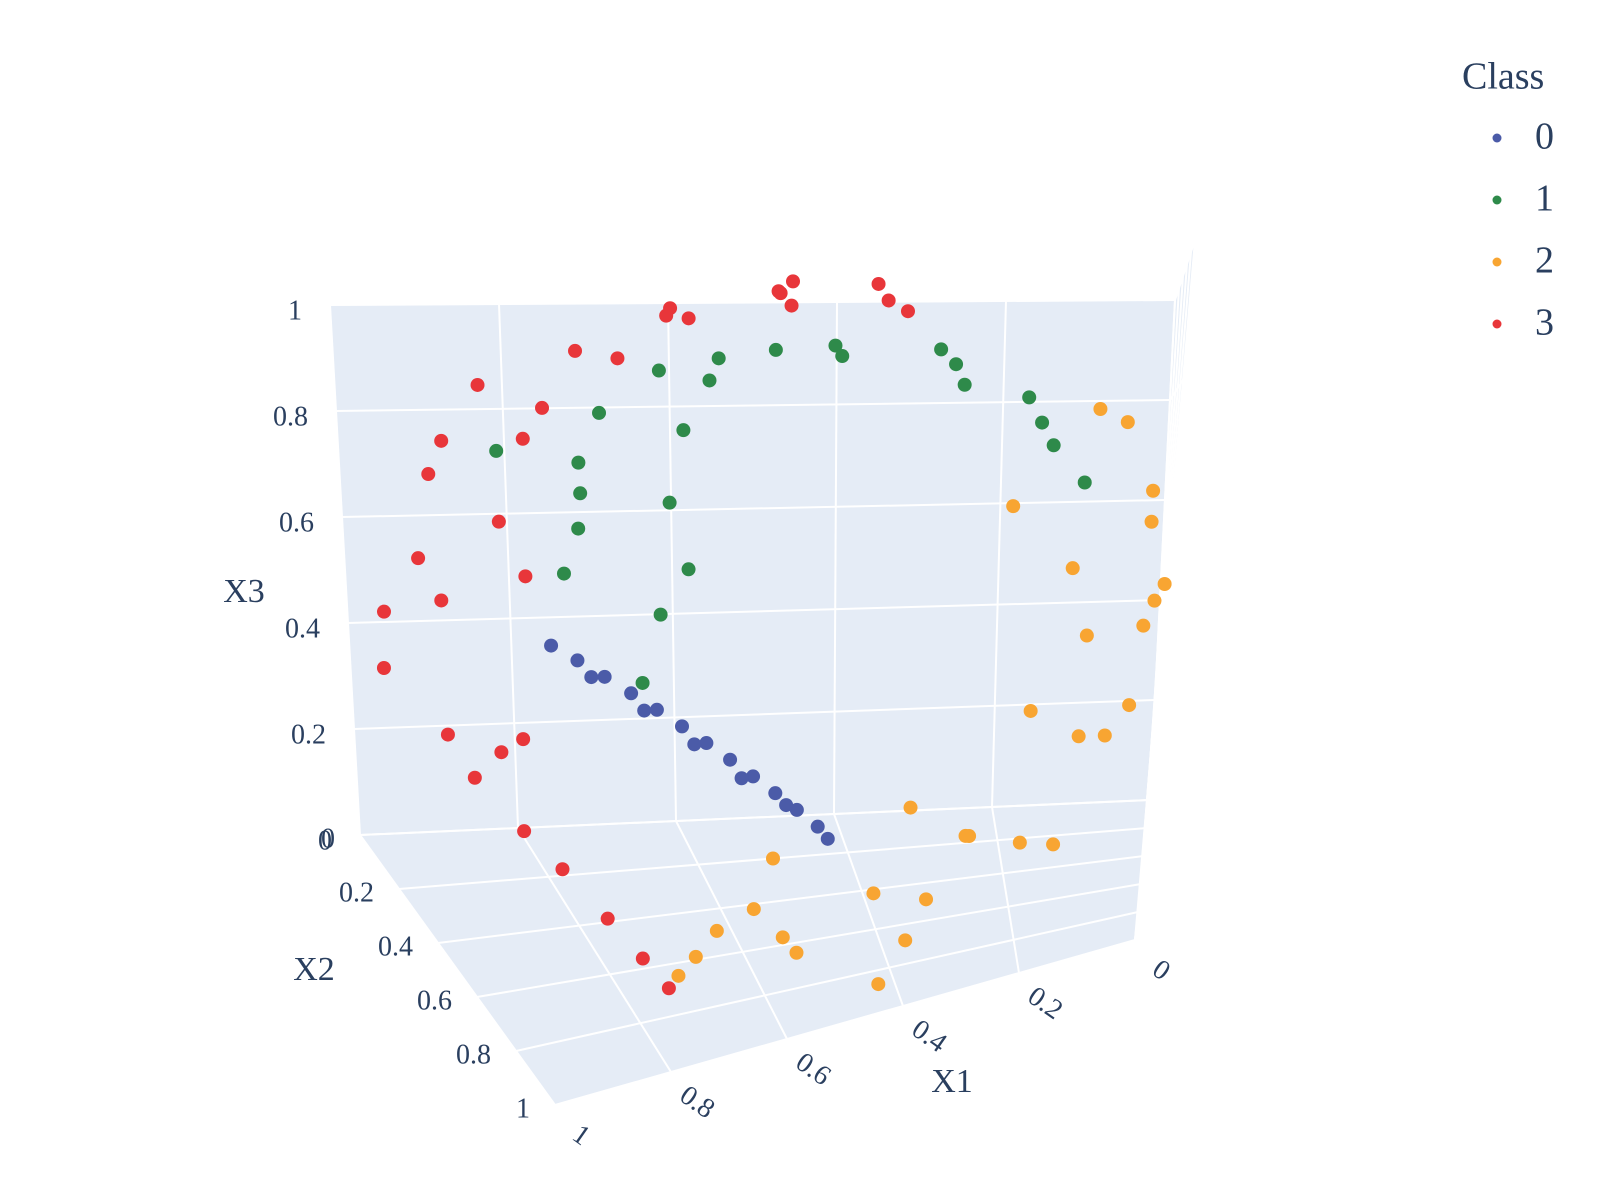 The image size is (1600, 1200). I want to click on x-tick-label: 0.8, so click(697, 1102).